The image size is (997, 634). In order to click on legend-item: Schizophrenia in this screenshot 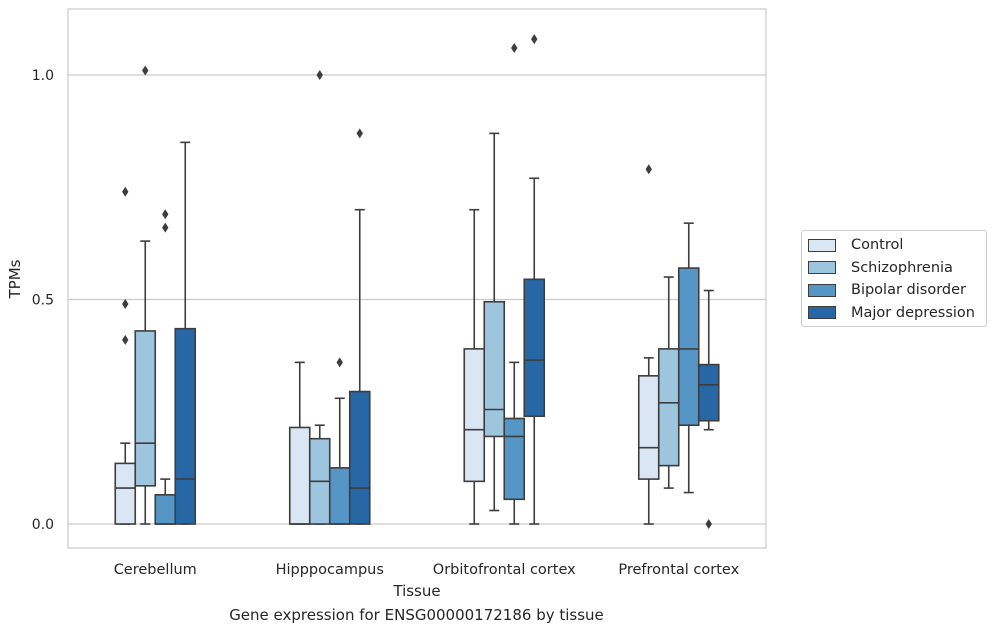, I will do `click(880, 268)`.